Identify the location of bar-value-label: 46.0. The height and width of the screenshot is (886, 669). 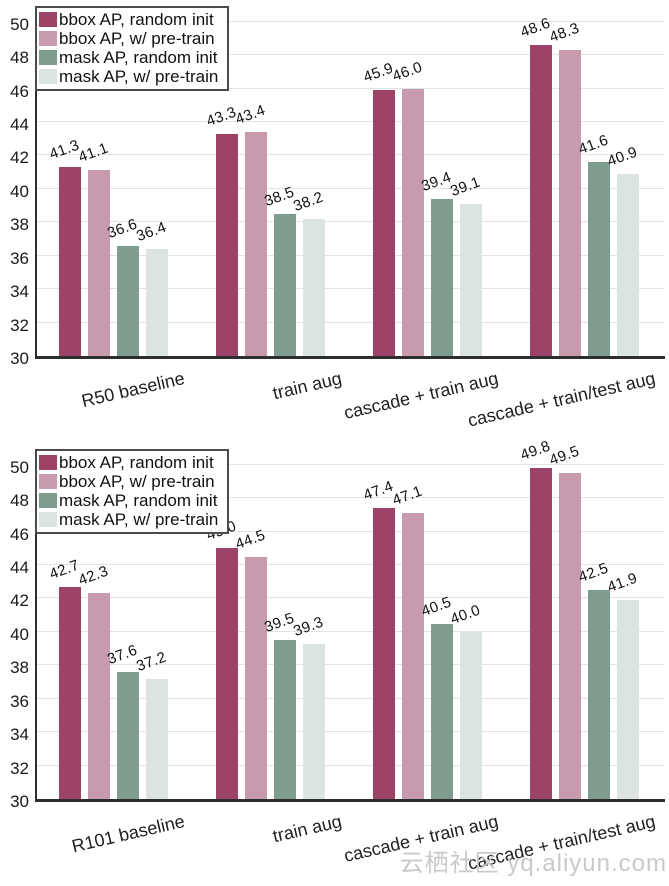
(407, 71).